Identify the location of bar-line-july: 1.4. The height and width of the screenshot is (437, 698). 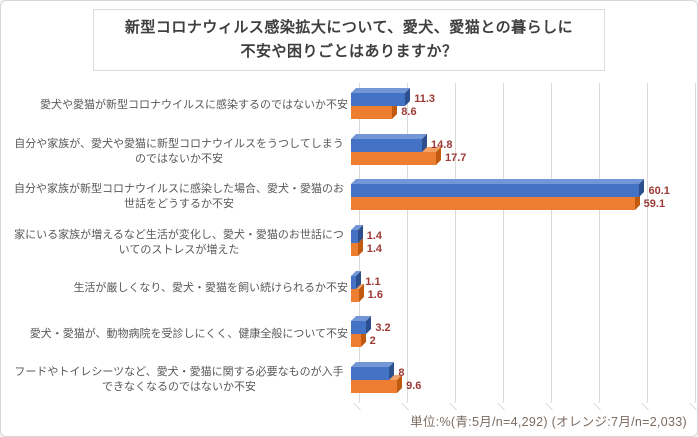
(523, 249).